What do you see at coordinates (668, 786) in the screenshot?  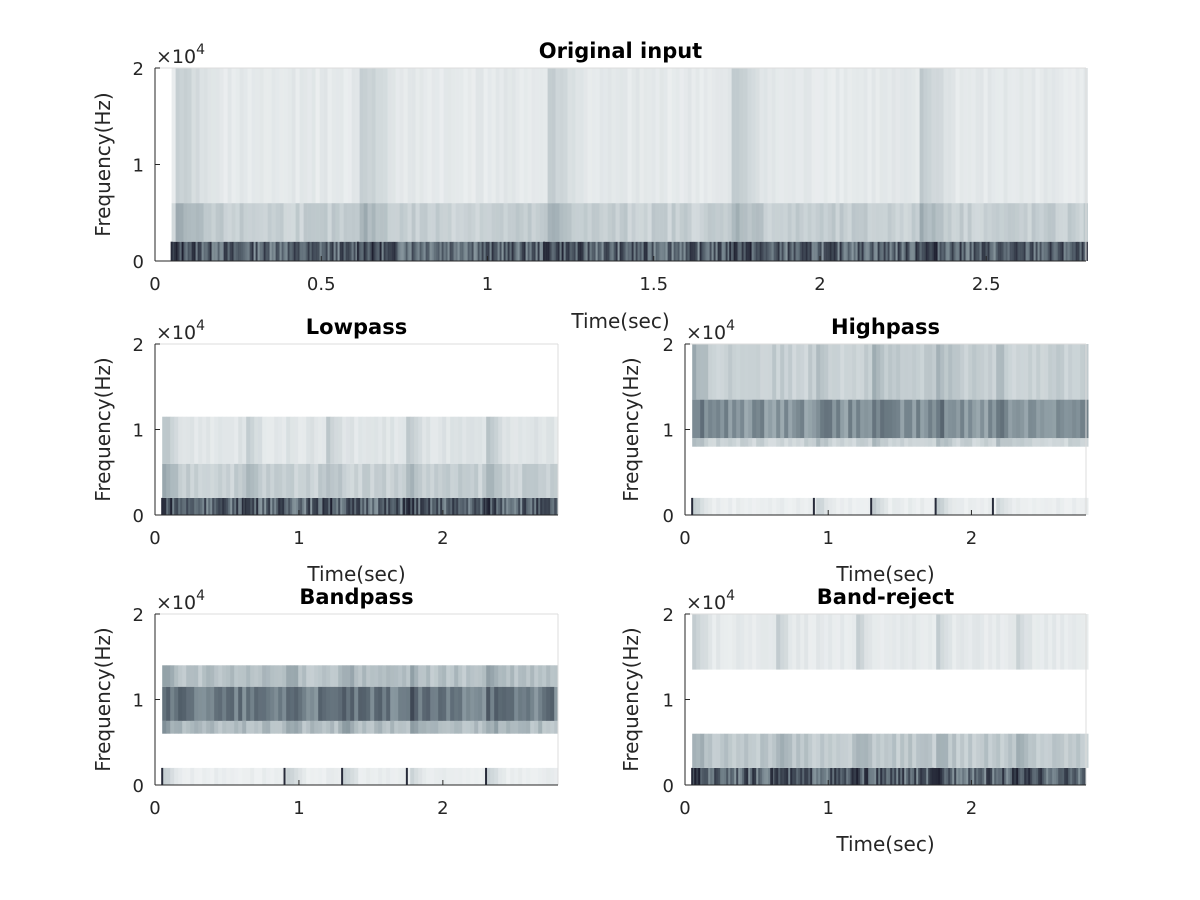 I see `y-tick-label: 0` at bounding box center [668, 786].